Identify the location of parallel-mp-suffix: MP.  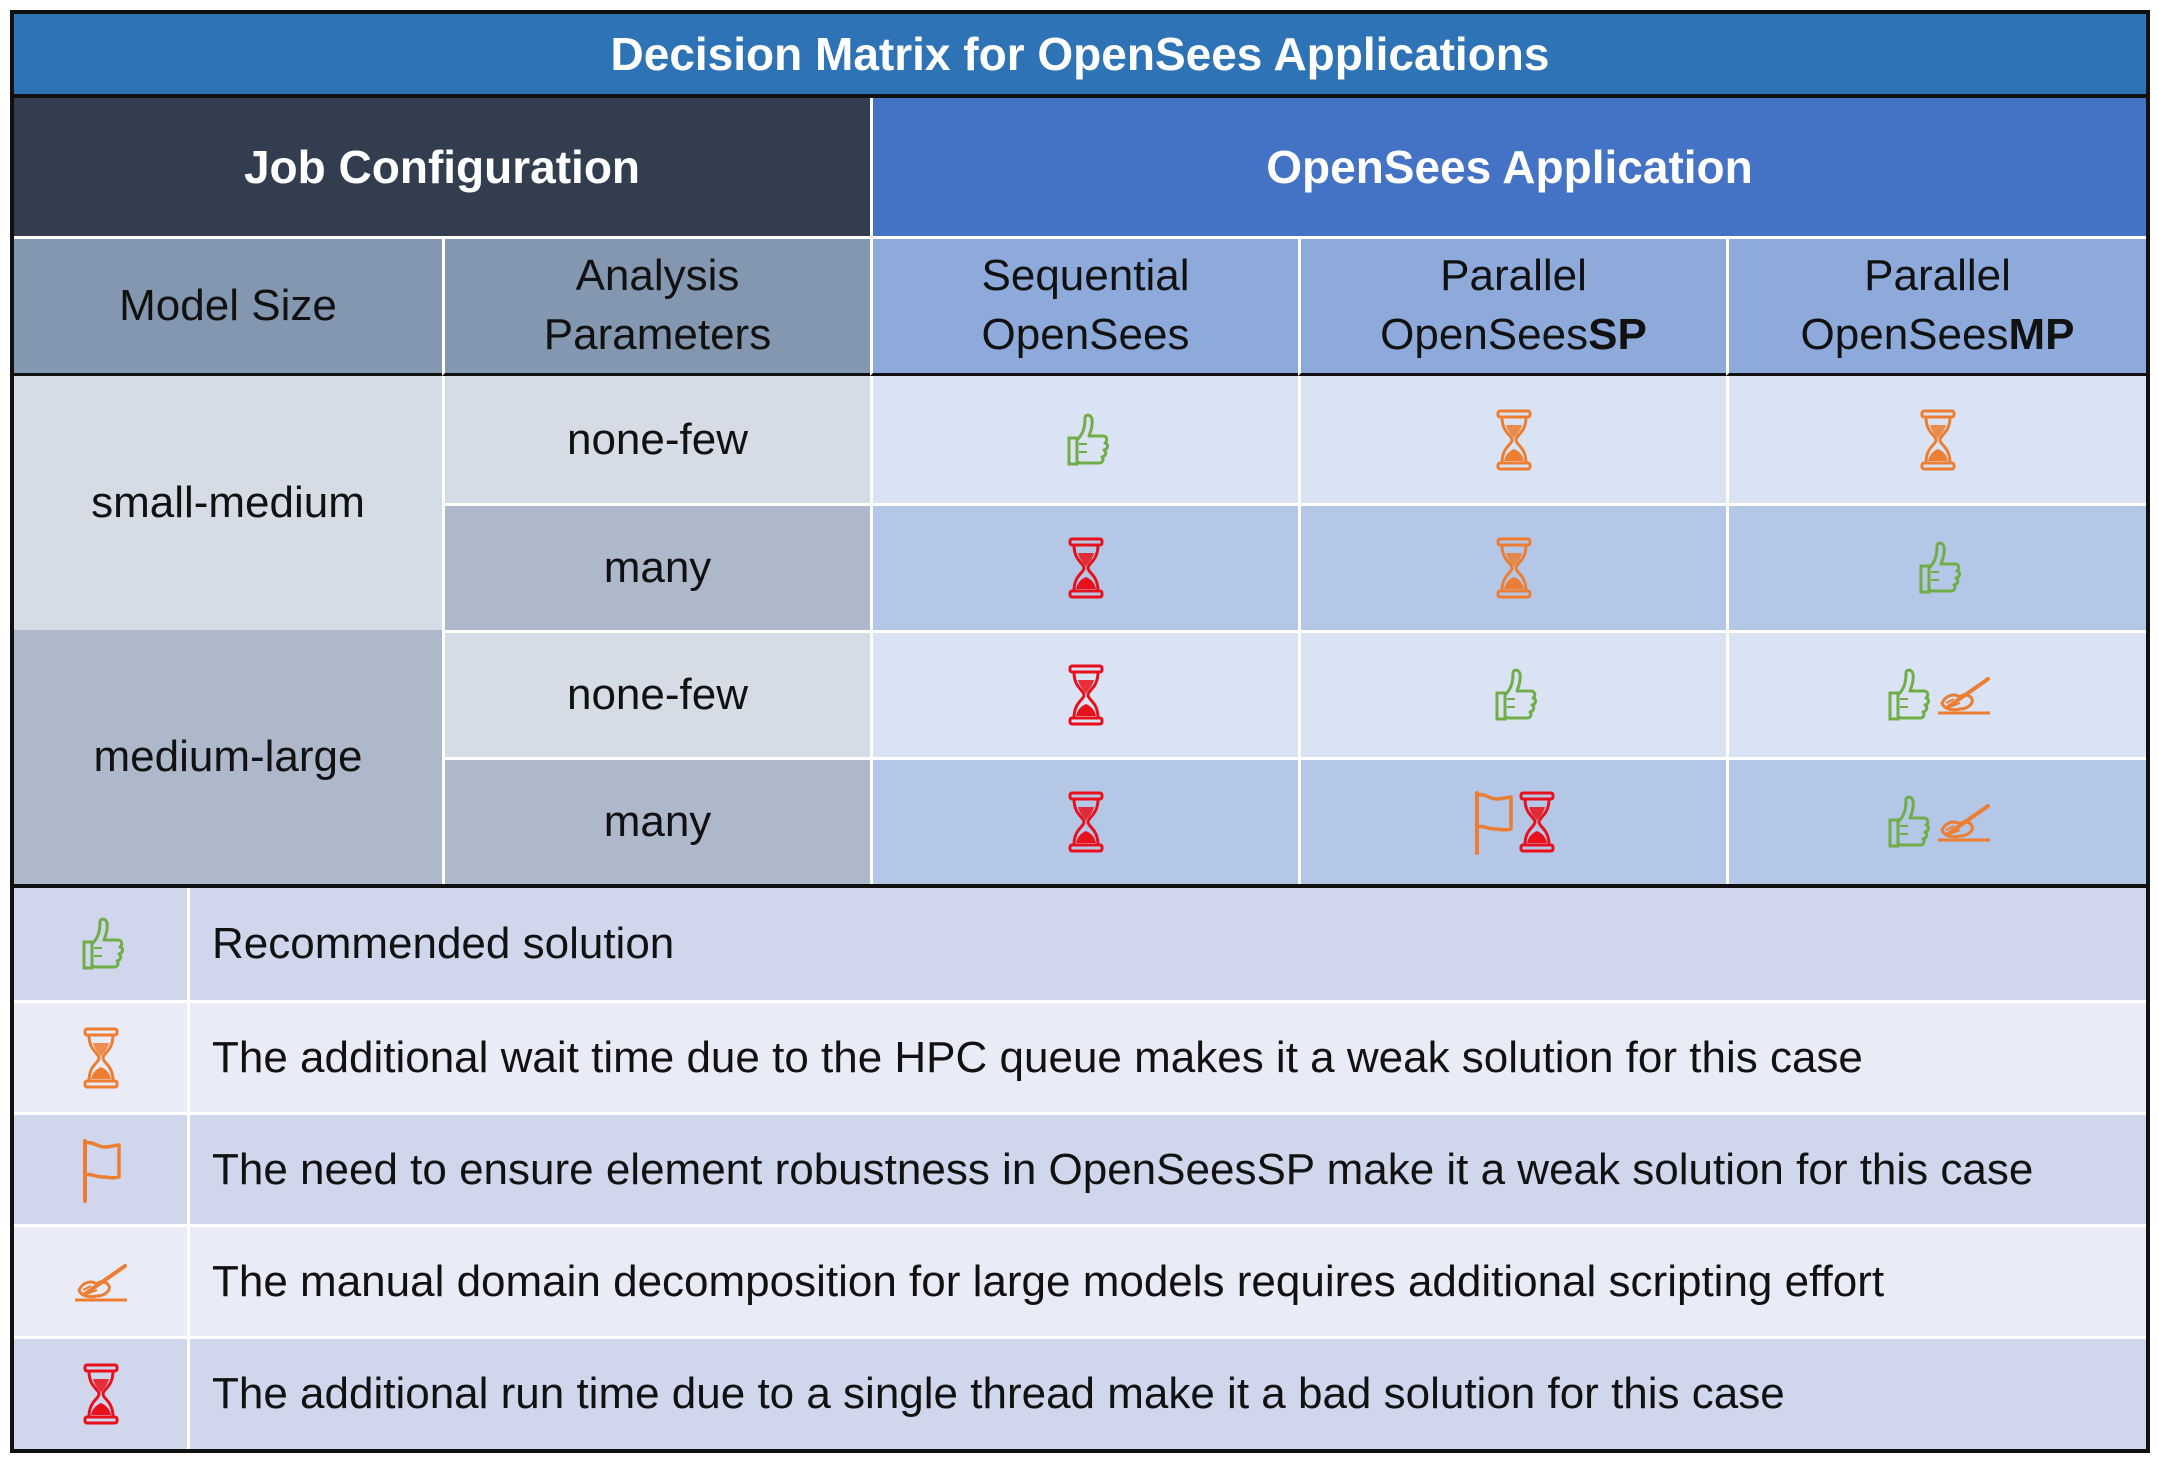
(2041, 334).